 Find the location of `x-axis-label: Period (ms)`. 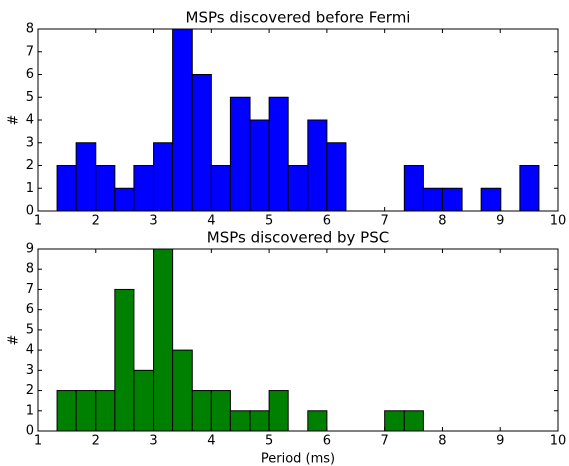

x-axis-label: Period (ms) is located at coordinates (298, 459).